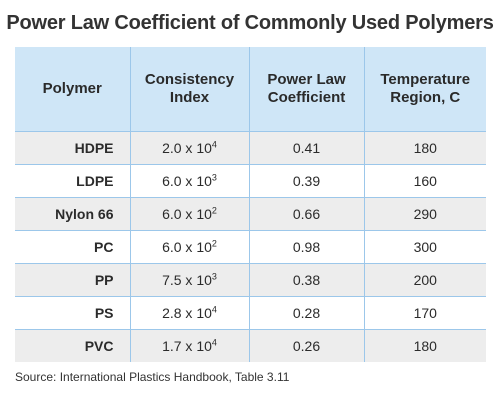  I want to click on coefficient-cell: 0.39, so click(307, 181).